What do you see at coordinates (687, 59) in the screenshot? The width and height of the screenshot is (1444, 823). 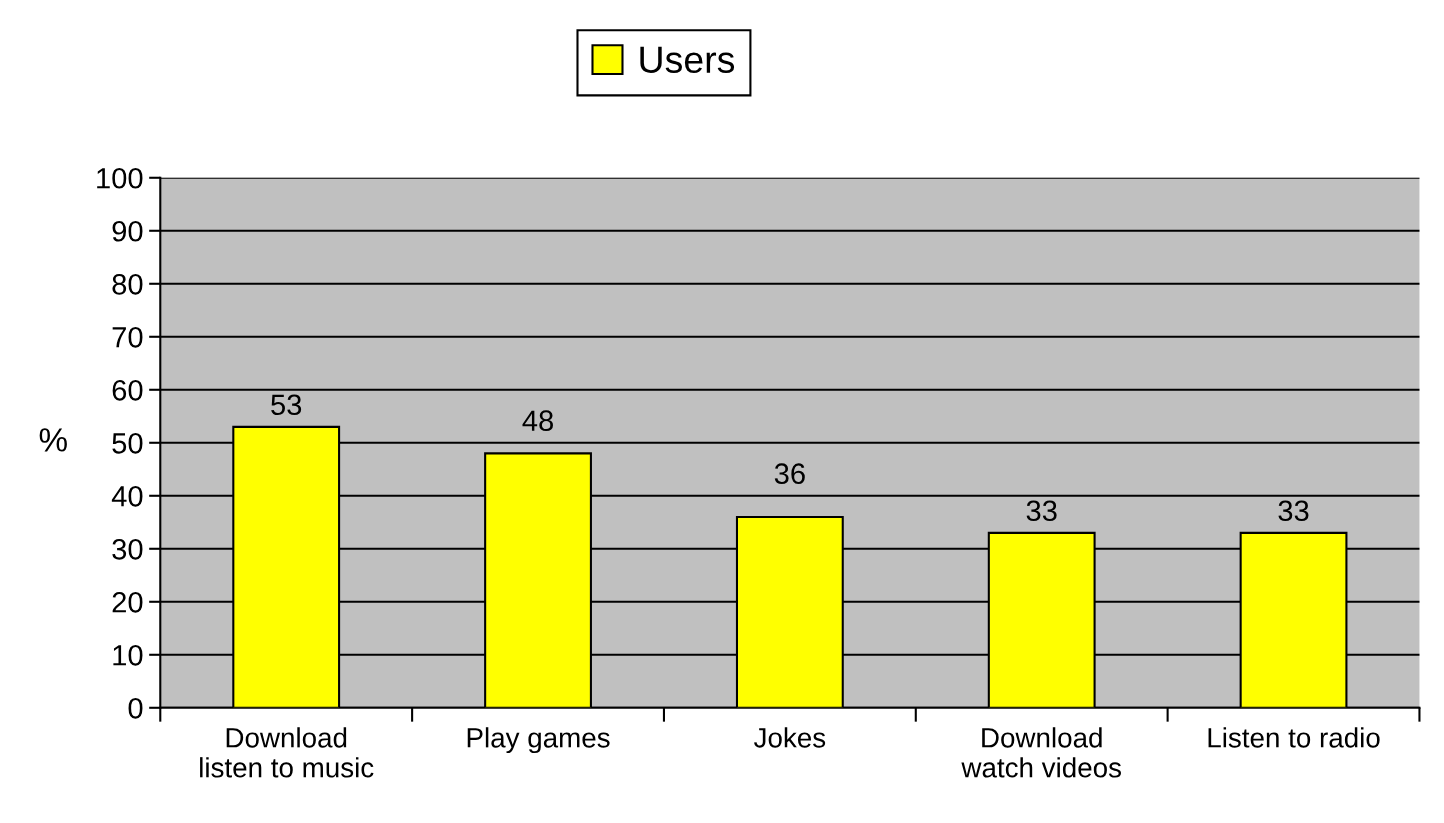 I see `legend-label: Users` at bounding box center [687, 59].